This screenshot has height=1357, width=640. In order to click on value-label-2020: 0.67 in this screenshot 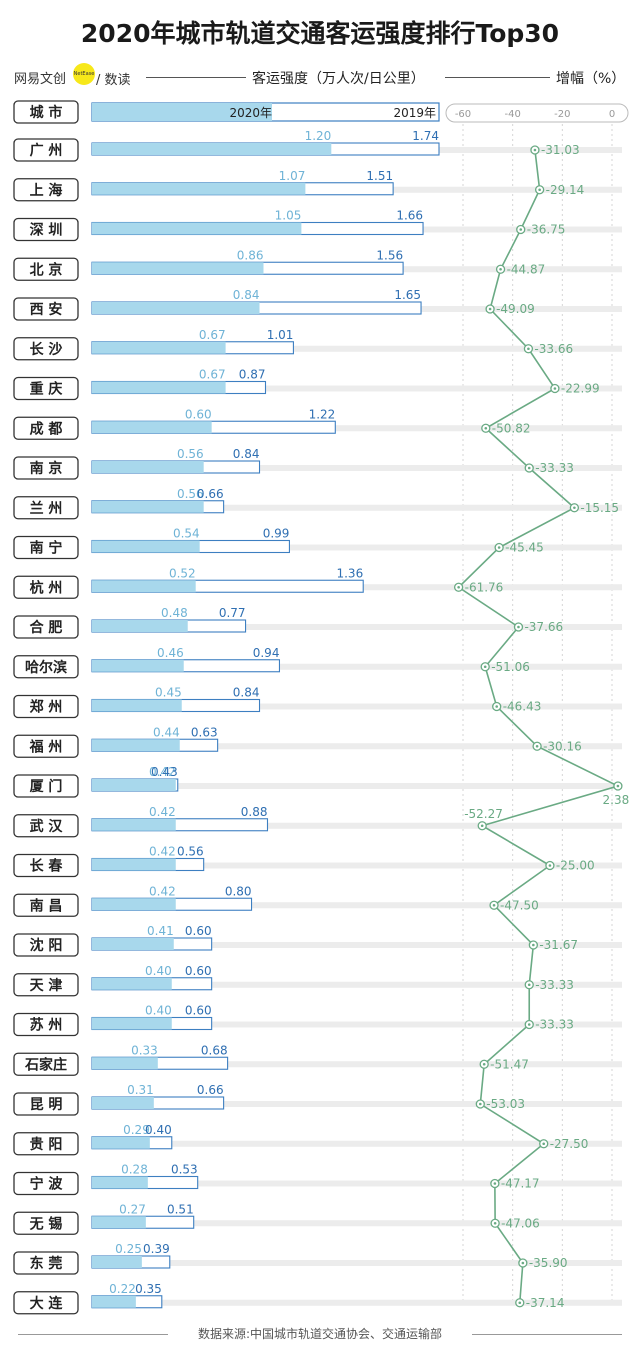, I will do `click(212, 335)`.